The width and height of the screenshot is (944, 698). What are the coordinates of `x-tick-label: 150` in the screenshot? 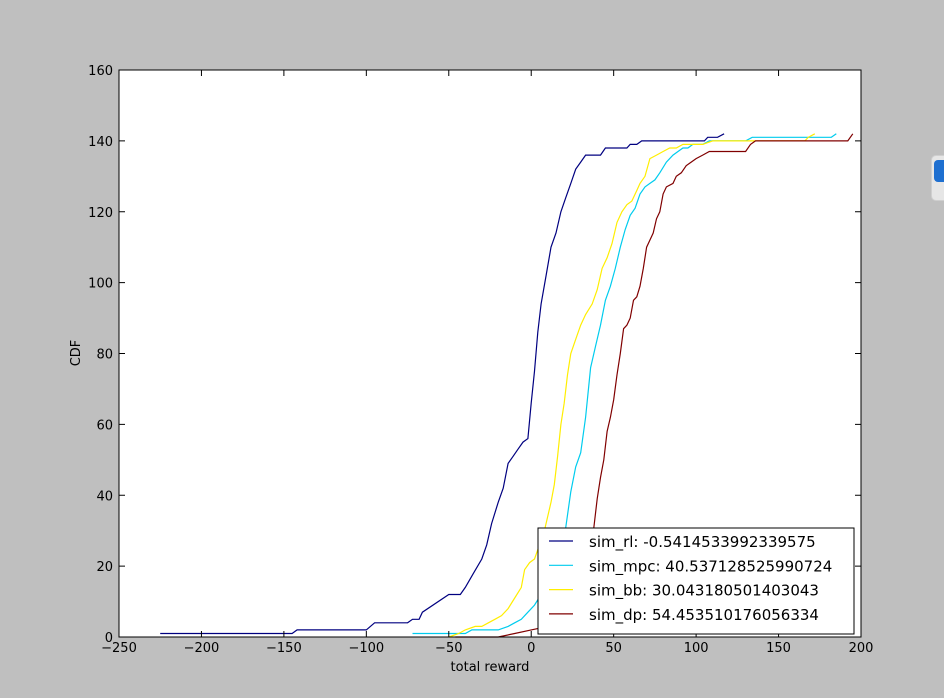 It's located at (778, 648).